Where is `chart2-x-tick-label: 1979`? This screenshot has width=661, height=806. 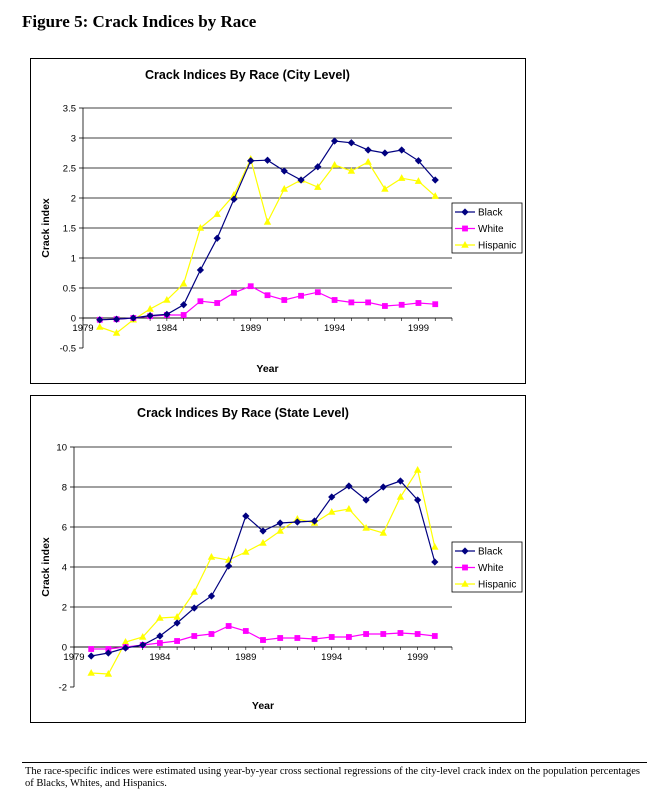 chart2-x-tick-label: 1979 is located at coordinates (73, 657).